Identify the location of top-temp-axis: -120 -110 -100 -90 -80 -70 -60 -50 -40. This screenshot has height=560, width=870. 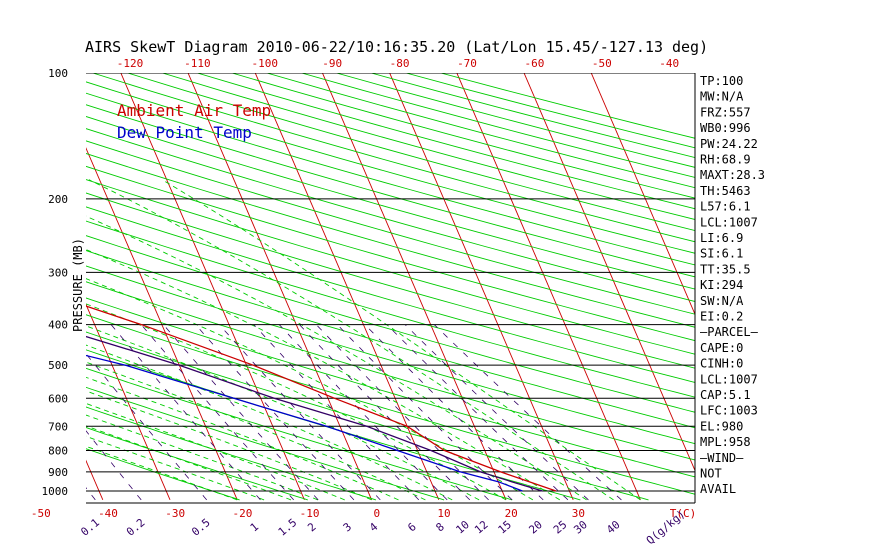
(398, 63).